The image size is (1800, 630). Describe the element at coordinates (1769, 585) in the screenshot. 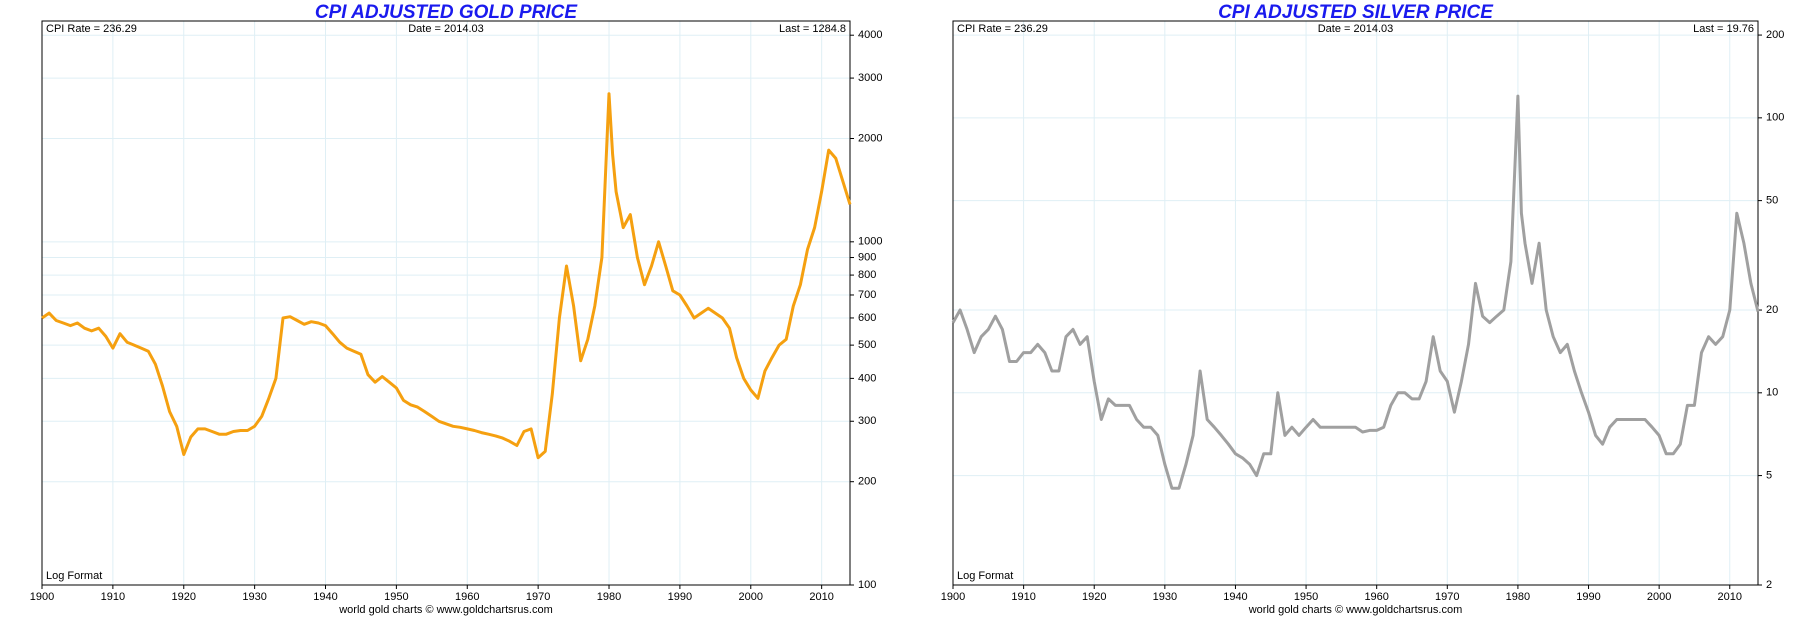

I see `y-tick-label: 2` at that location.